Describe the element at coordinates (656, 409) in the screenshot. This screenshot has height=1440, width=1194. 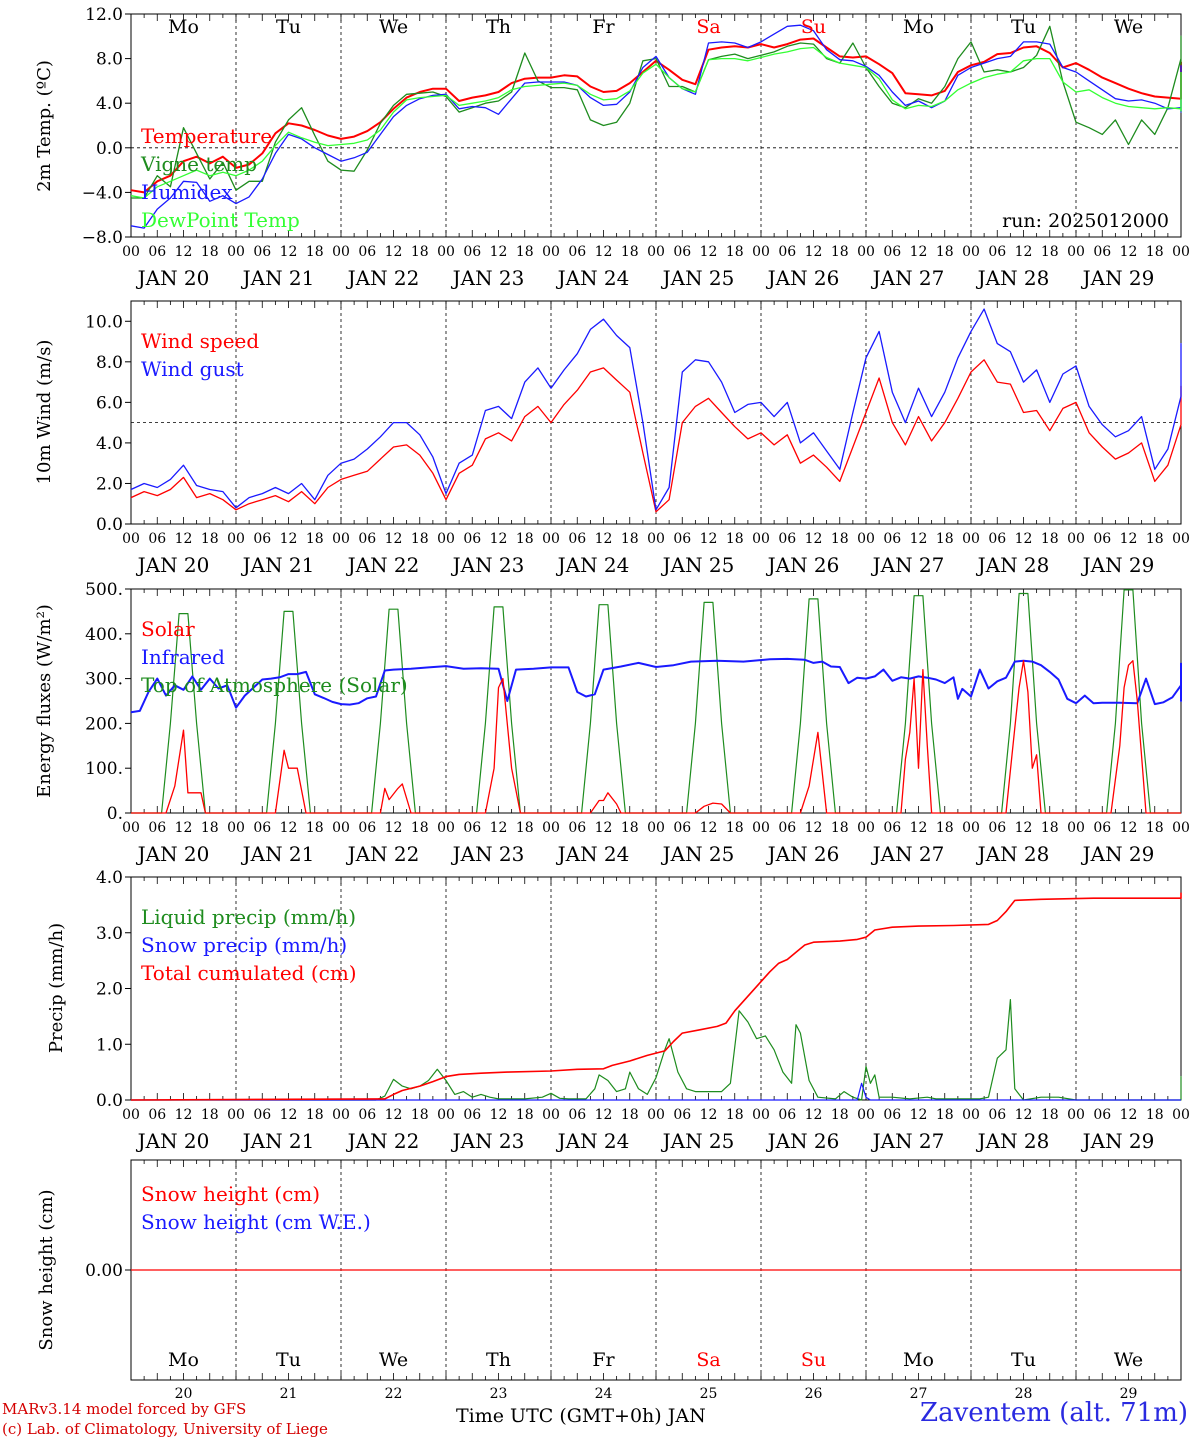
I see `series-line-wind-gust` at that location.